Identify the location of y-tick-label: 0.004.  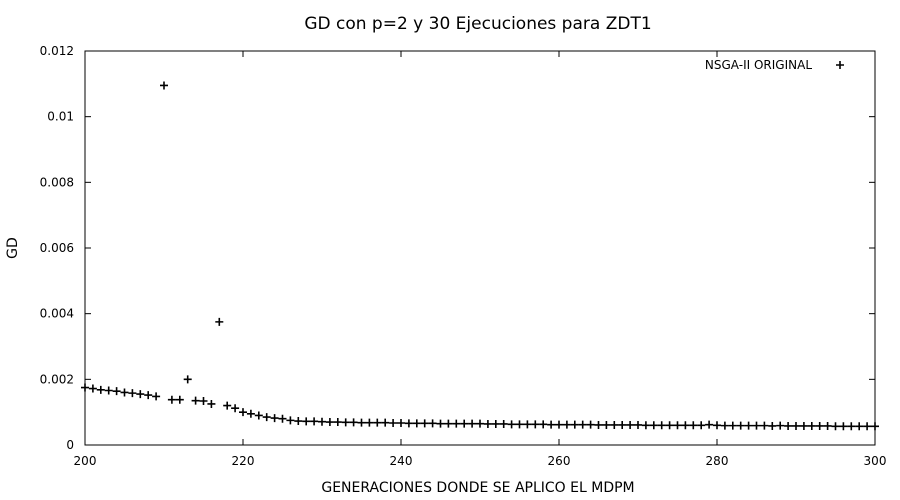
(57, 314).